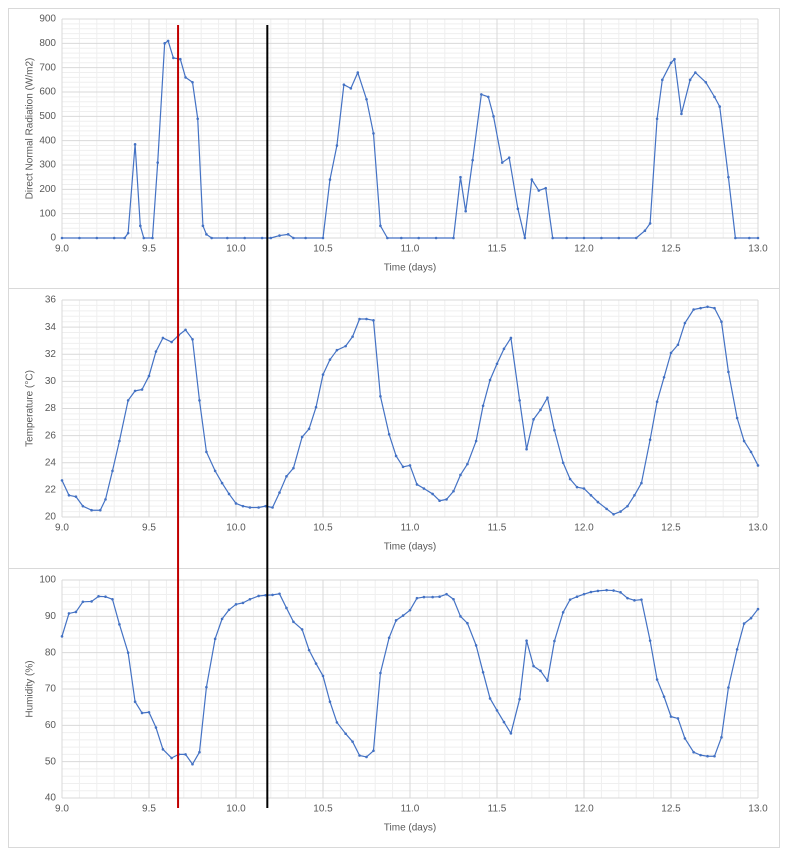  I want to click on y-tick-label: 600, so click(47, 92).